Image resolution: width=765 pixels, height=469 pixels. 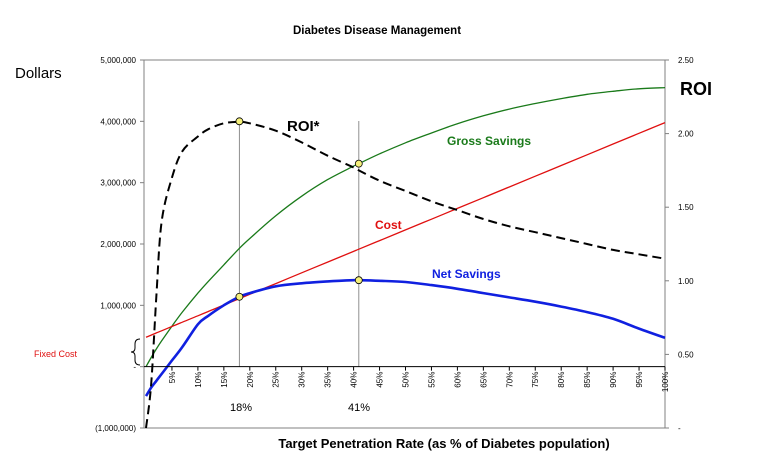 I want to click on x-tick-label: 50%, so click(x=406, y=380).